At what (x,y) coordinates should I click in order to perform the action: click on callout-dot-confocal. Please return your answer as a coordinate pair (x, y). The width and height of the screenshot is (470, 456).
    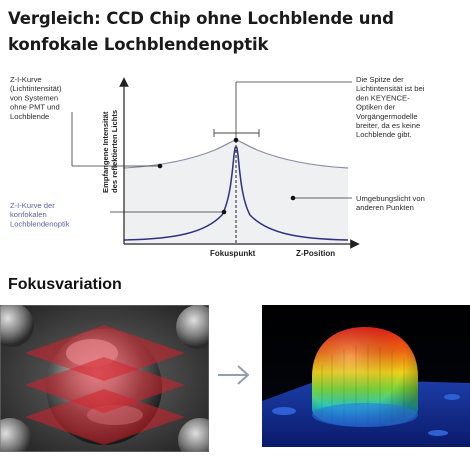
    Looking at the image, I should click on (224, 212).